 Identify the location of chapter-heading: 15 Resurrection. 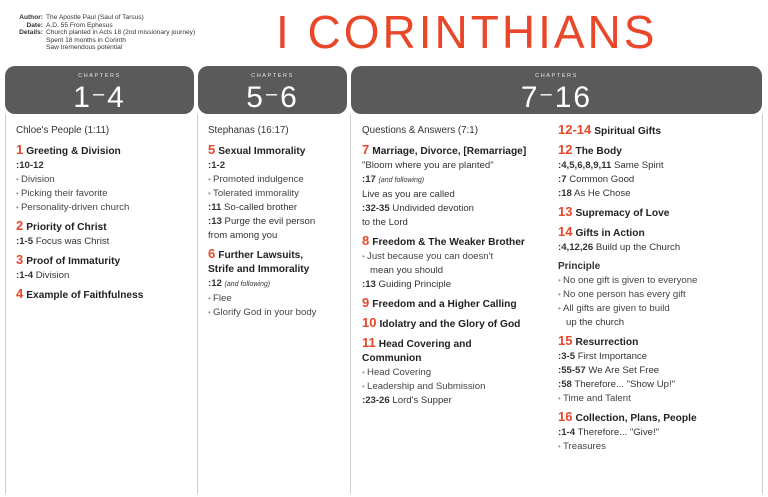
(598, 341).